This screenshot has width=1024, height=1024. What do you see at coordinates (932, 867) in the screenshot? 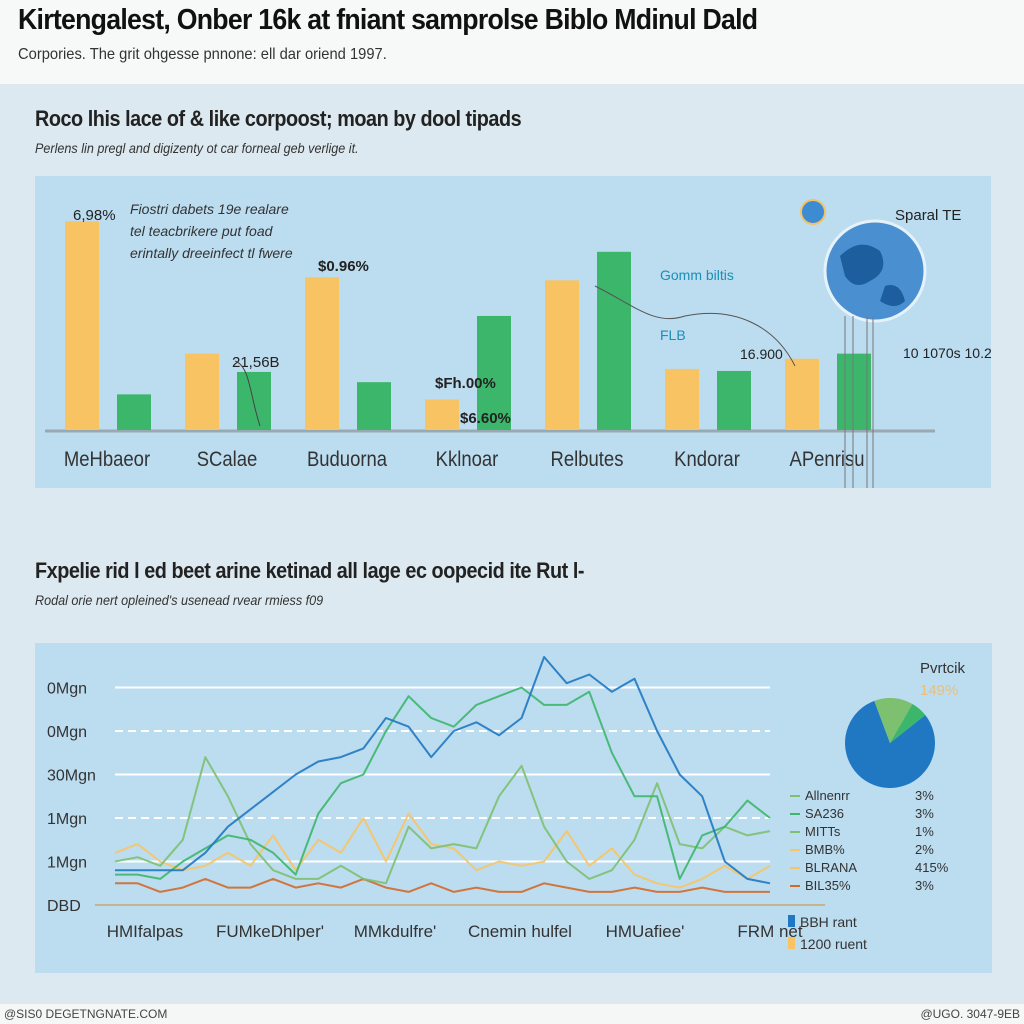
I see `legend-value: 415%` at bounding box center [932, 867].